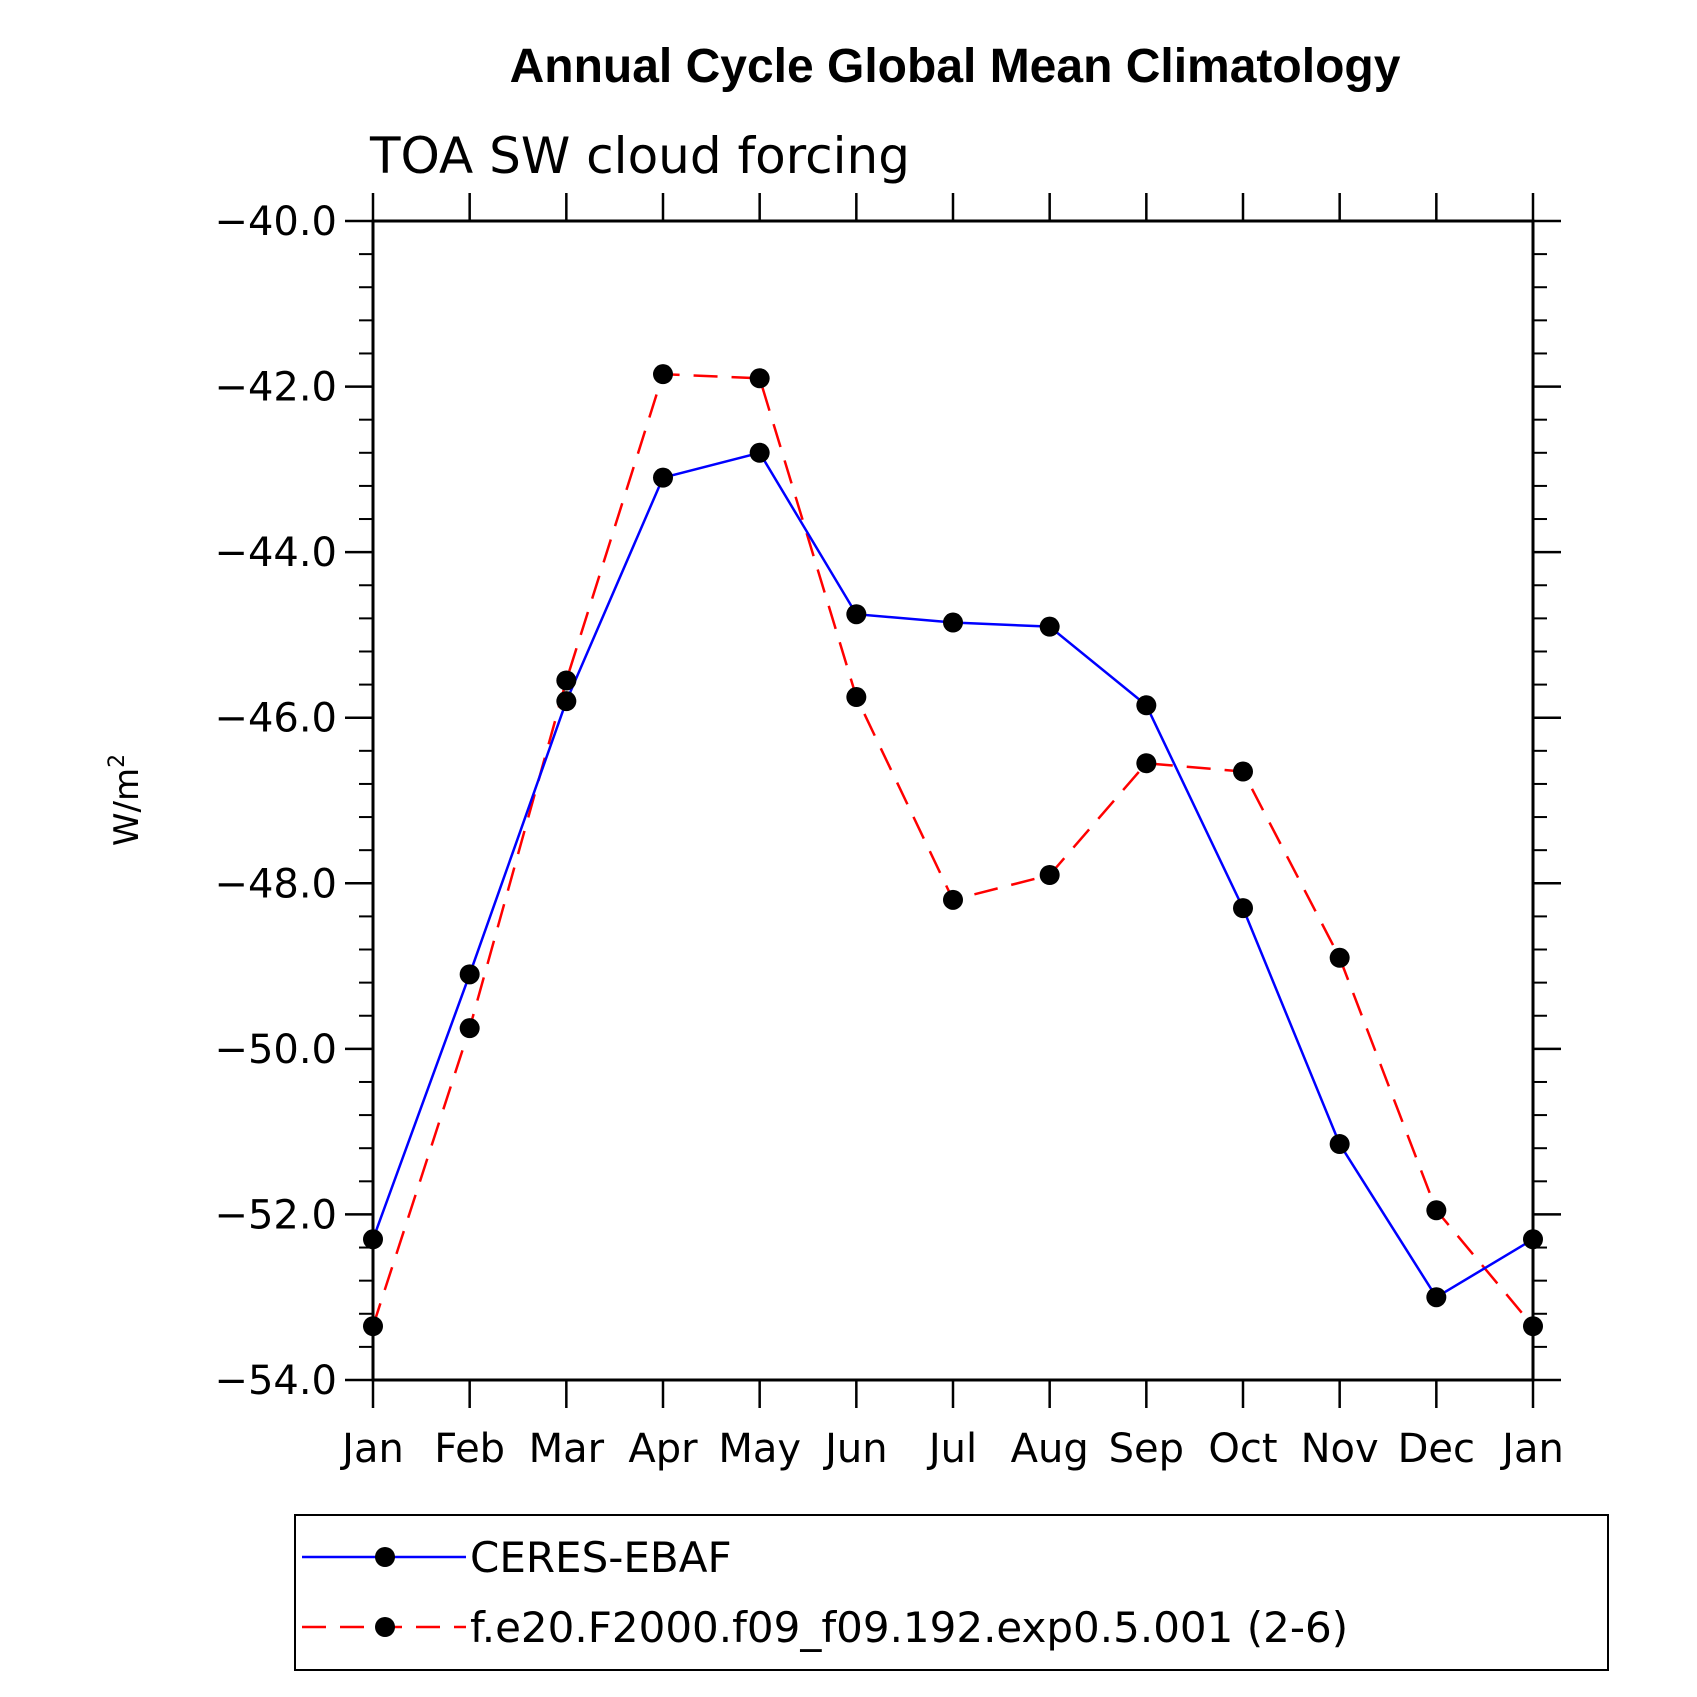 This screenshot has width=1697, height=1697. I want to click on x-tick-label: Mar, so click(567, 1449).